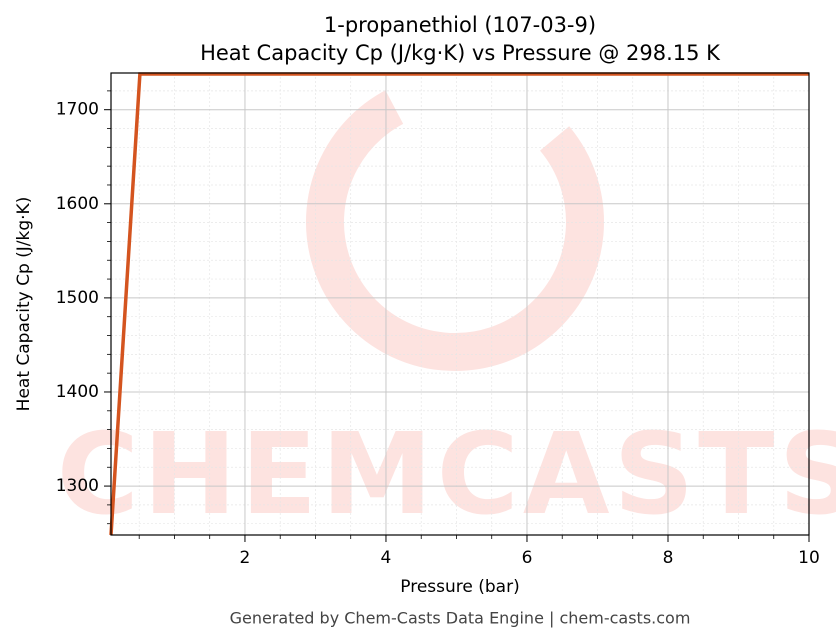  Describe the element at coordinates (527, 558) in the screenshot. I see `x-tick-label: 6` at that location.